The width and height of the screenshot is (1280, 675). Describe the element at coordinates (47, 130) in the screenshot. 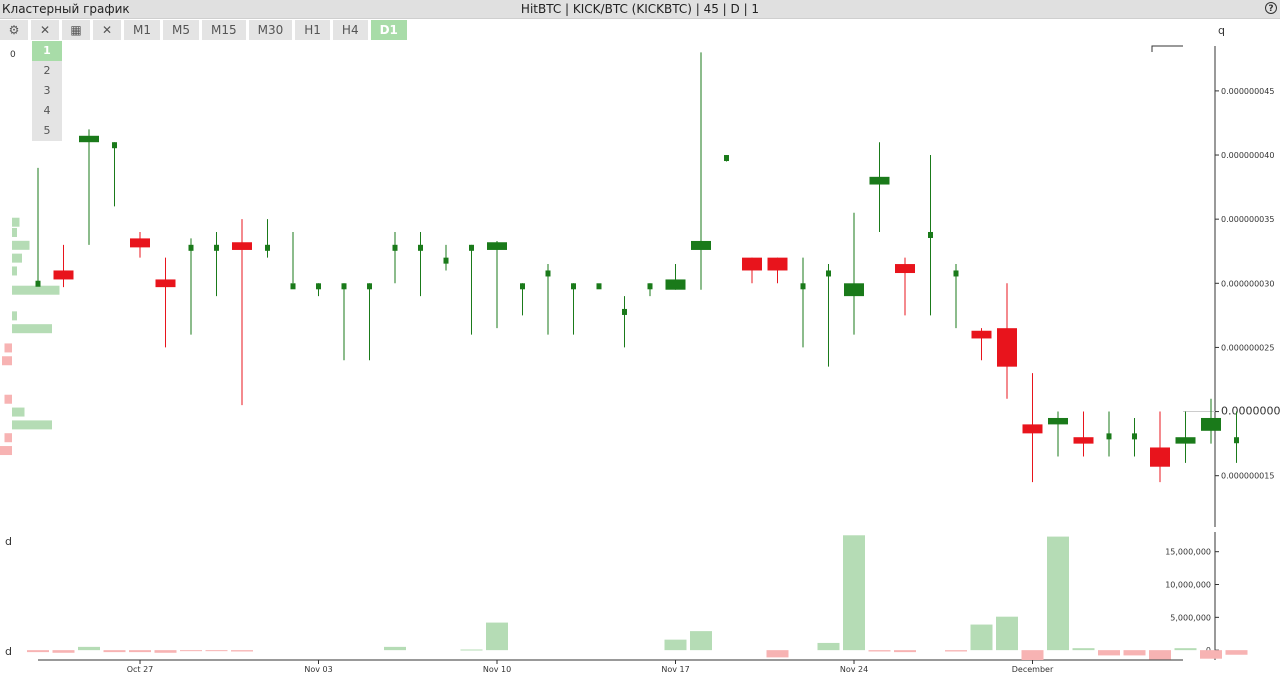

I see `dropdown-option-5: 5` at that location.